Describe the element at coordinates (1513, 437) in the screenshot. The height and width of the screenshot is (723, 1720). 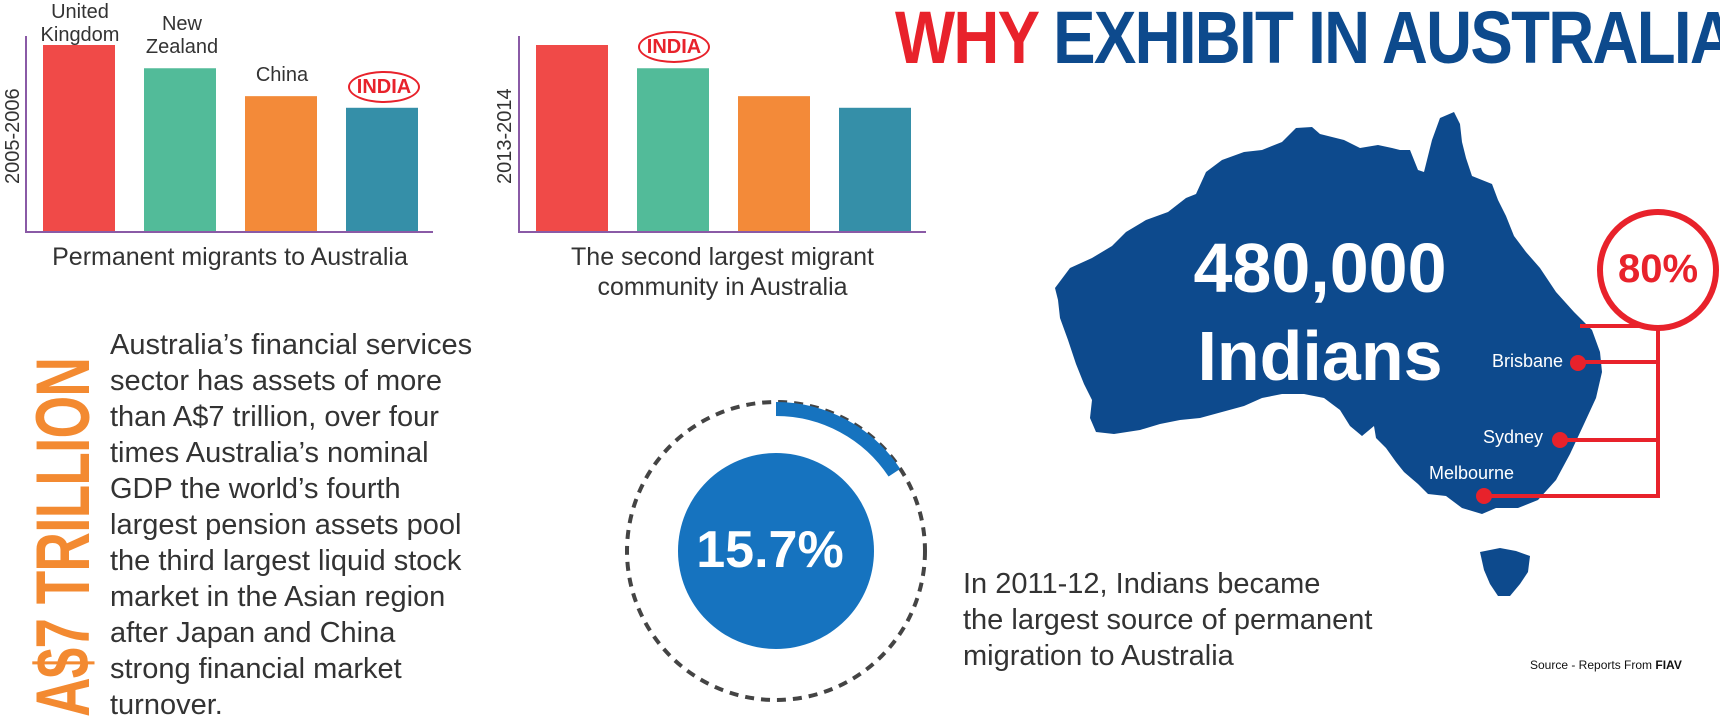
I see `city-sydney: Sydney` at that location.